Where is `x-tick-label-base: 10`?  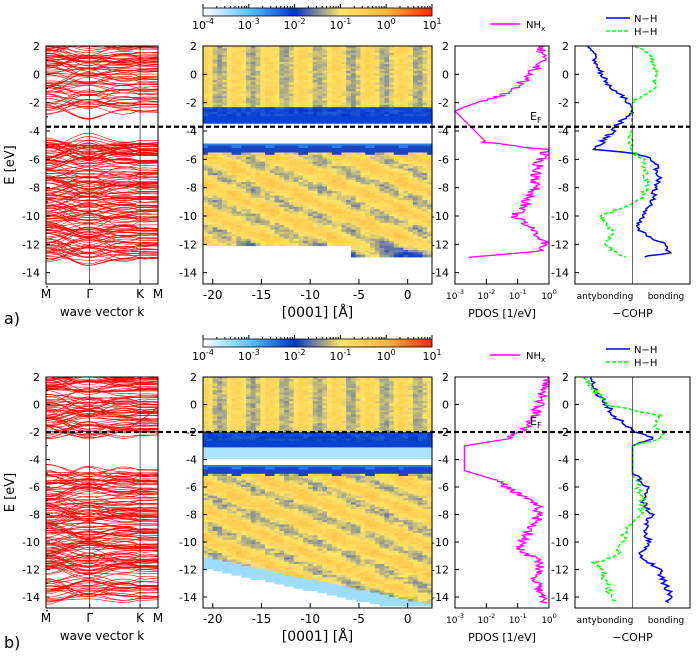 x-tick-label-base: 10 is located at coordinates (547, 297).